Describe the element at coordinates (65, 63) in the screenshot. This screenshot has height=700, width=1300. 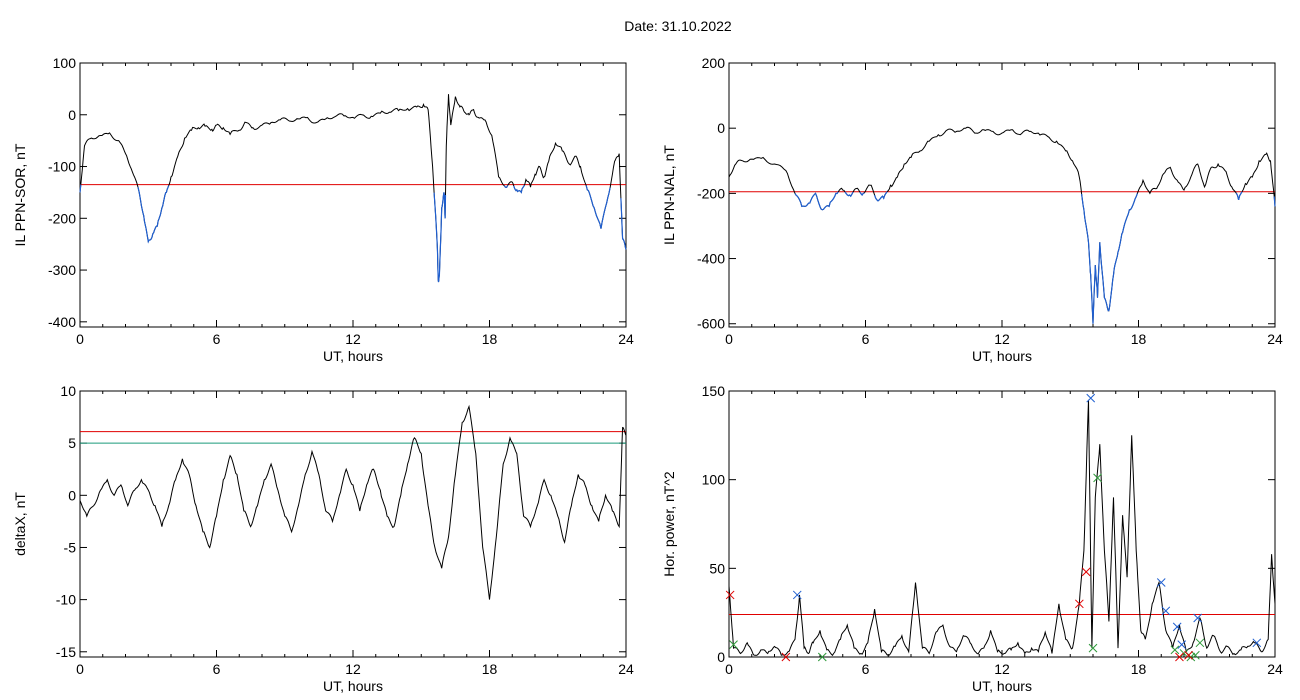
I see `panel1-ytick-label: 100` at that location.